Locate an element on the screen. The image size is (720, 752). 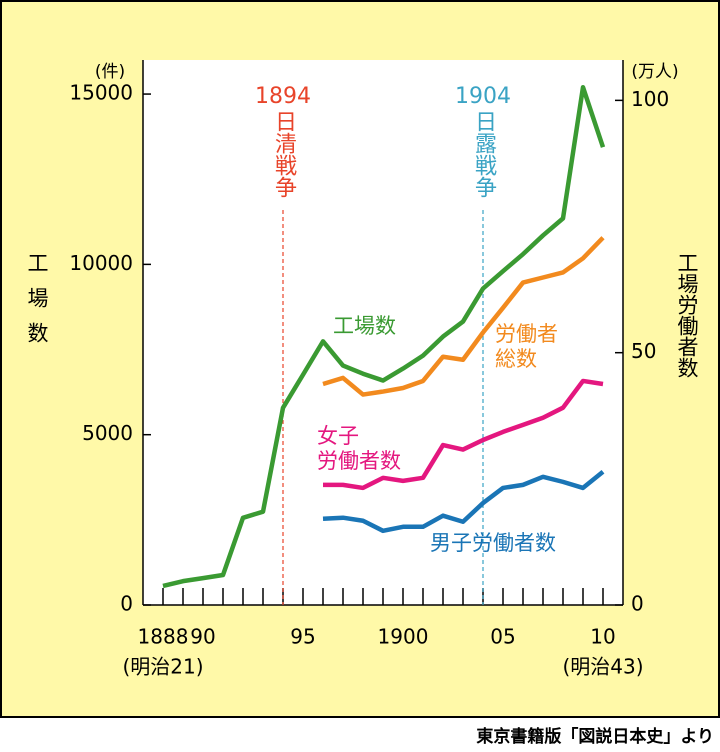
y-axis-title: 工場数 is located at coordinates (37, 304).